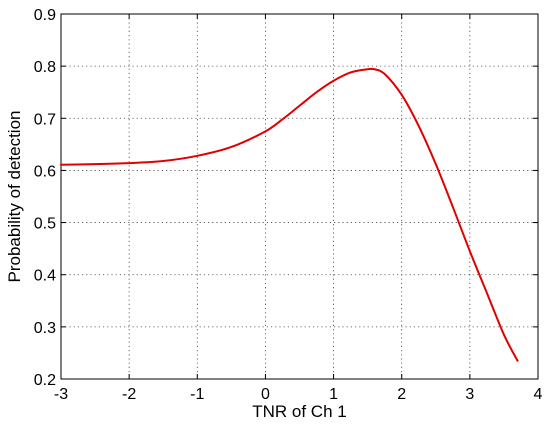 The width and height of the screenshot is (550, 429). What do you see at coordinates (45, 328) in the screenshot?
I see `y-tick-label: 0.3` at bounding box center [45, 328].